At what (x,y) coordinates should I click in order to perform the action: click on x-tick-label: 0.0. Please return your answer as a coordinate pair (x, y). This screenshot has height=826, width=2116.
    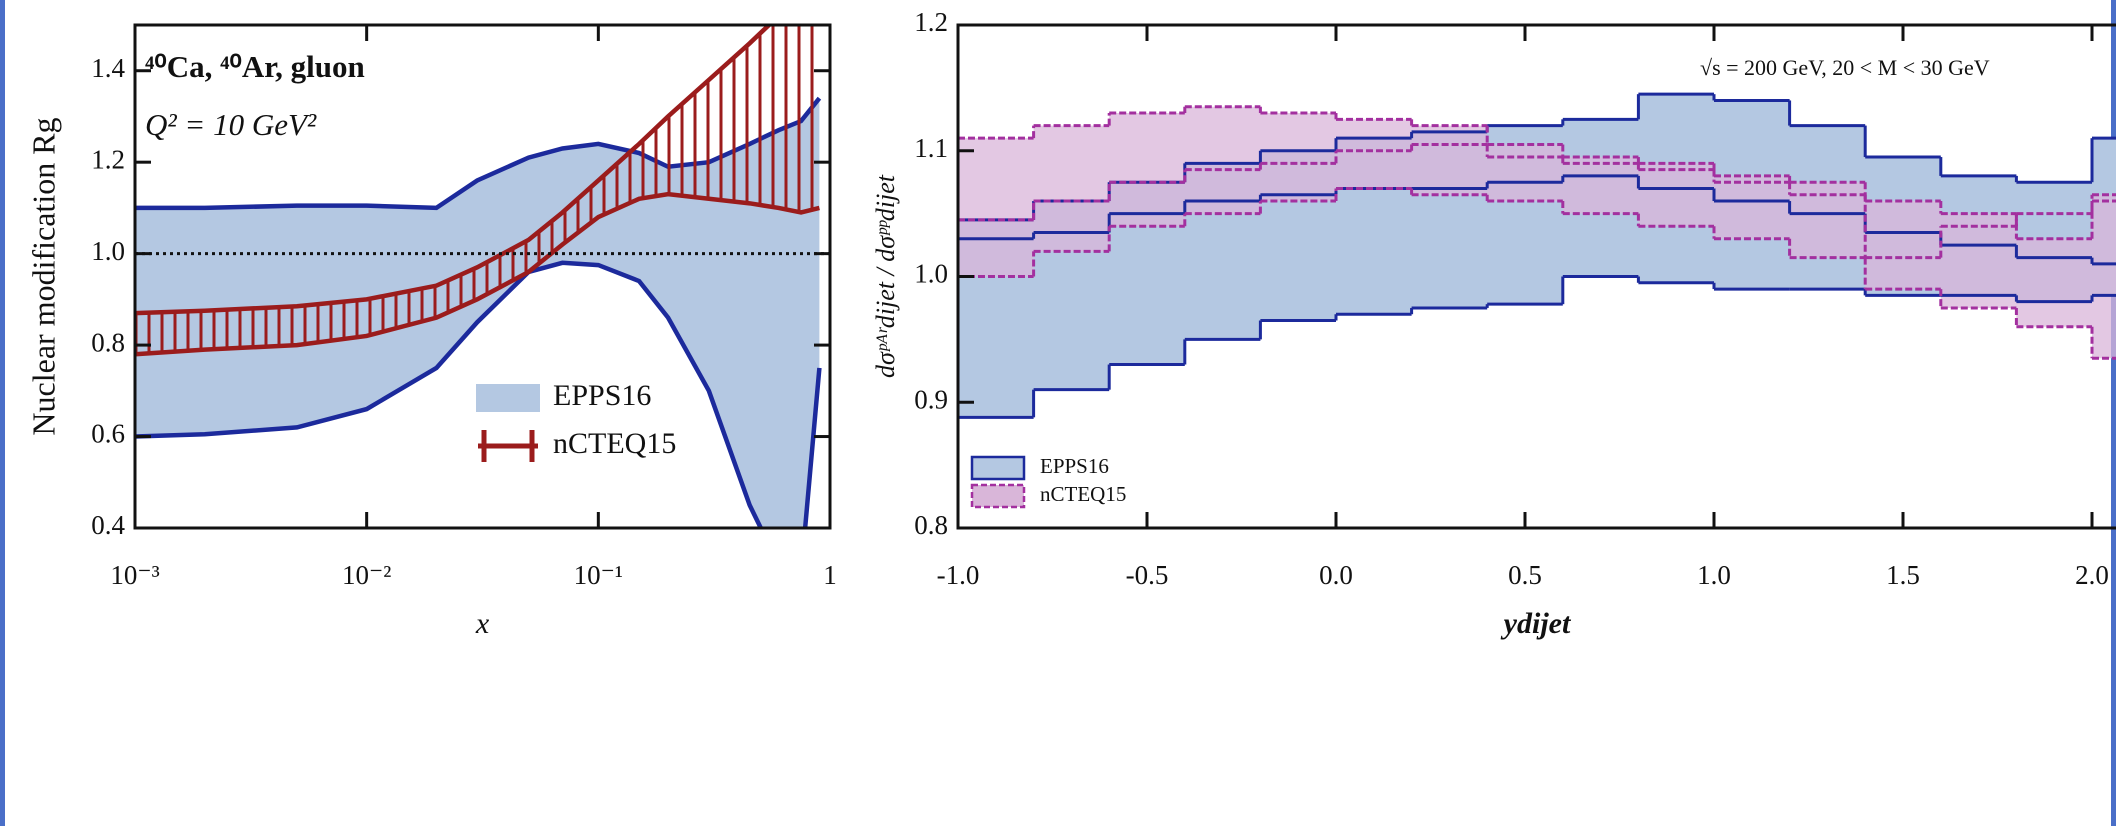
    Looking at the image, I should click on (1336, 575).